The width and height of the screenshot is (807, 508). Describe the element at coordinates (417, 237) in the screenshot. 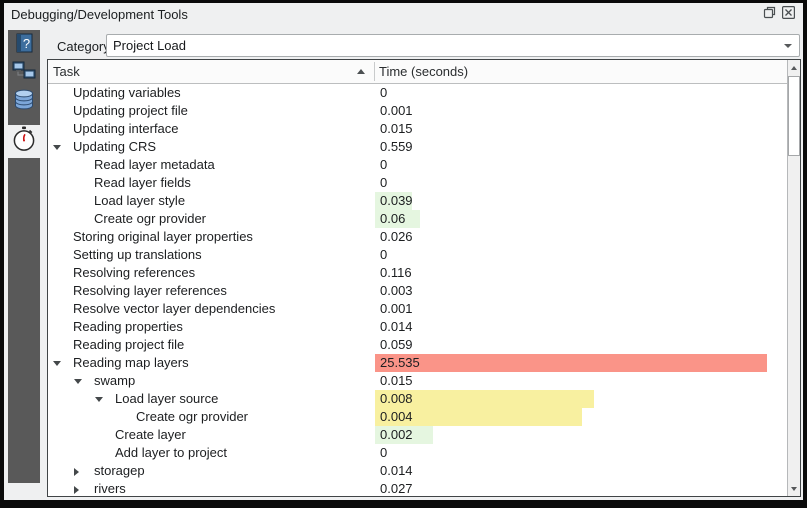

I see `task-row: Storing original layer properties 0.026` at that location.